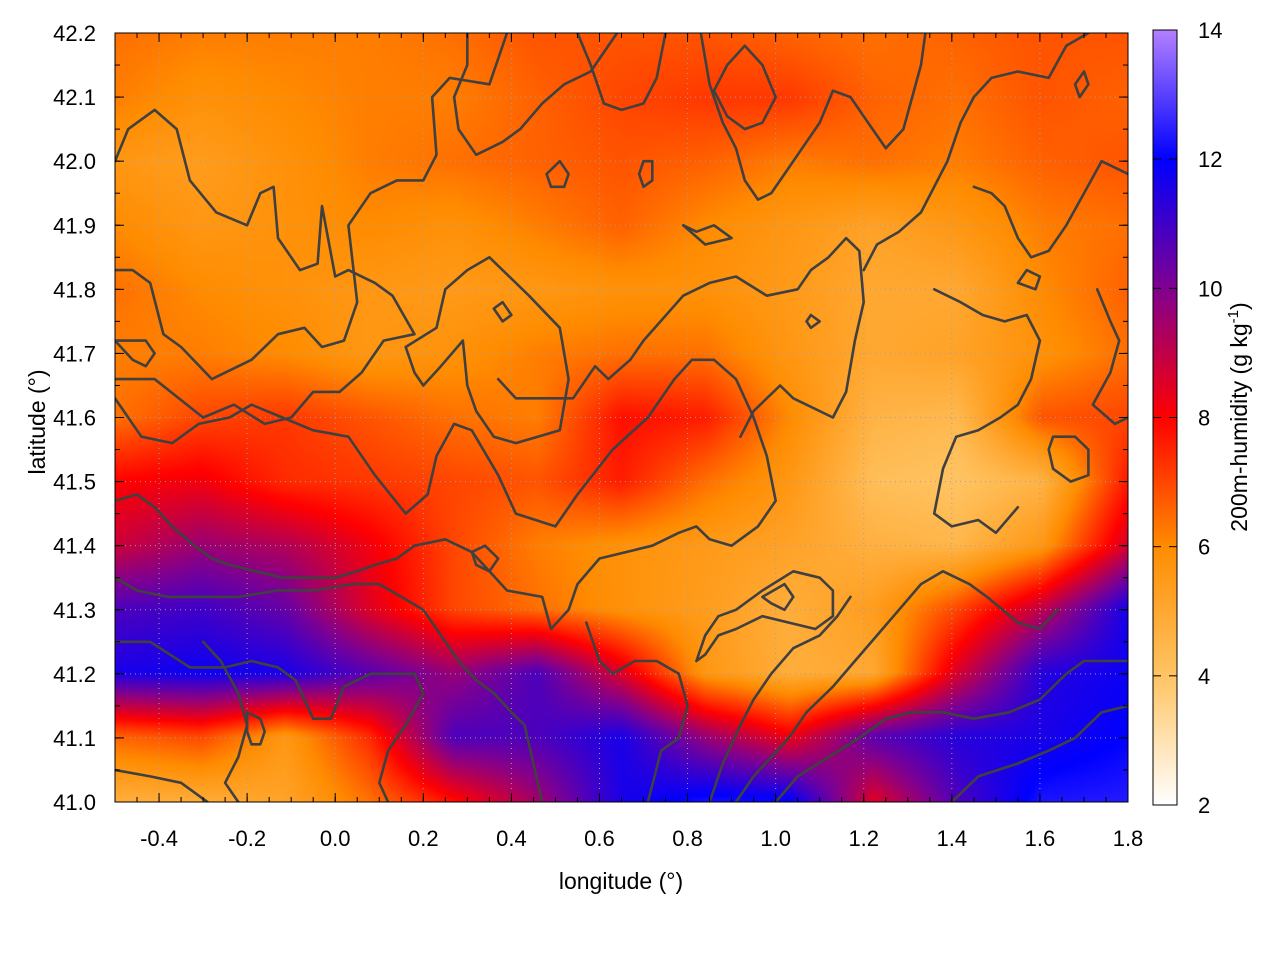 The image size is (1280, 965). Describe the element at coordinates (74, 738) in the screenshot. I see `y-tick-label: 41.1` at that location.